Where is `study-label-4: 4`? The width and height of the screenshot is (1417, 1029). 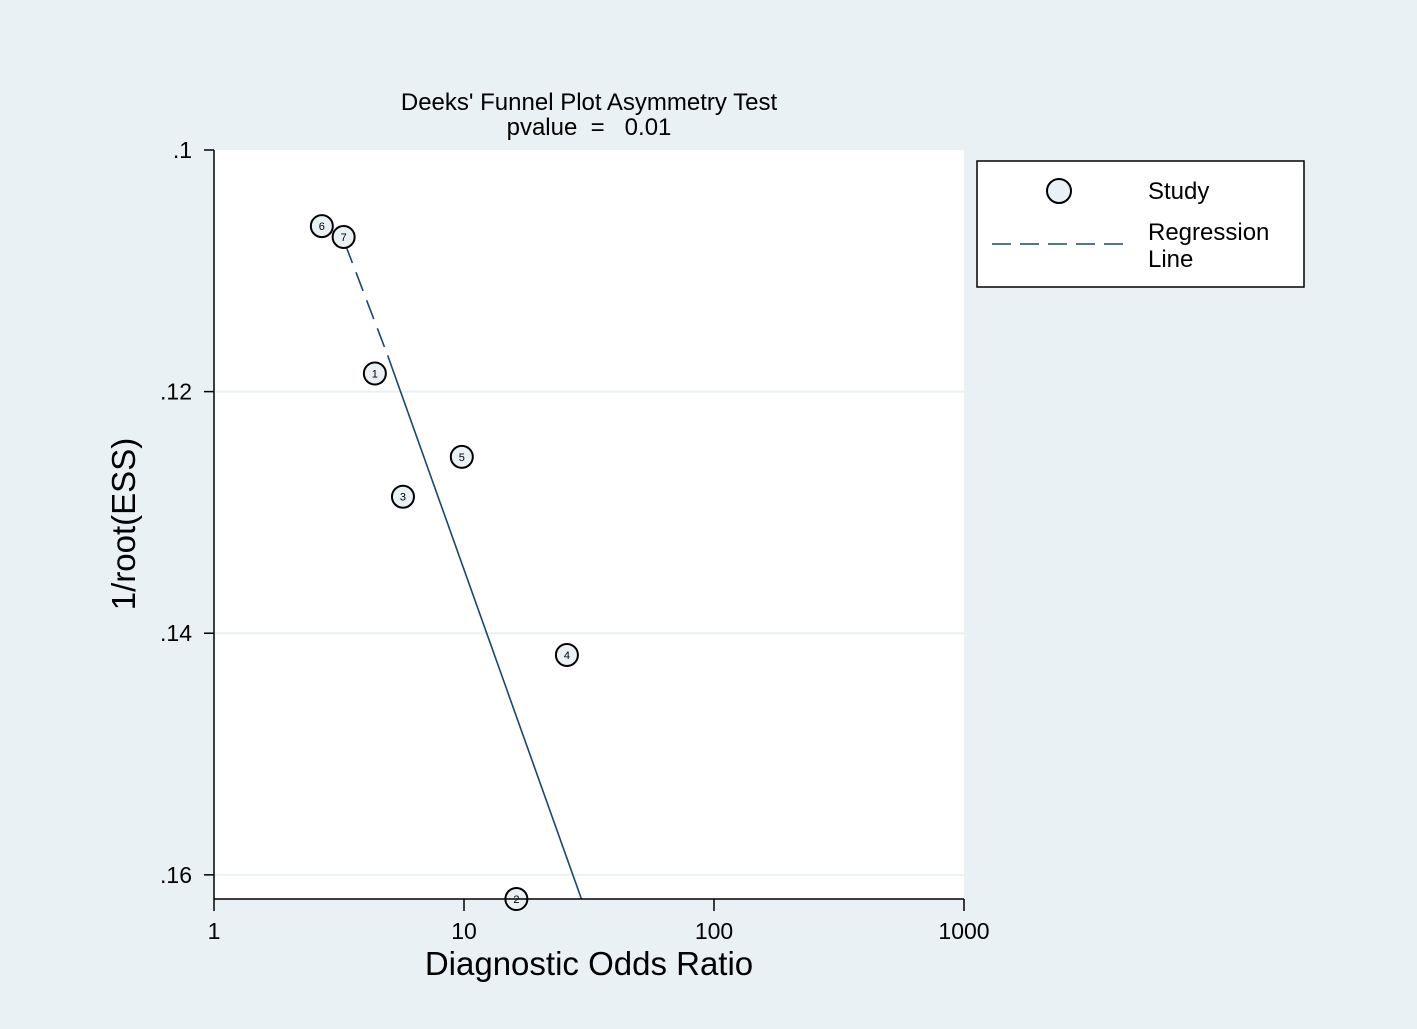
study-label-4: 4 is located at coordinates (567, 656).